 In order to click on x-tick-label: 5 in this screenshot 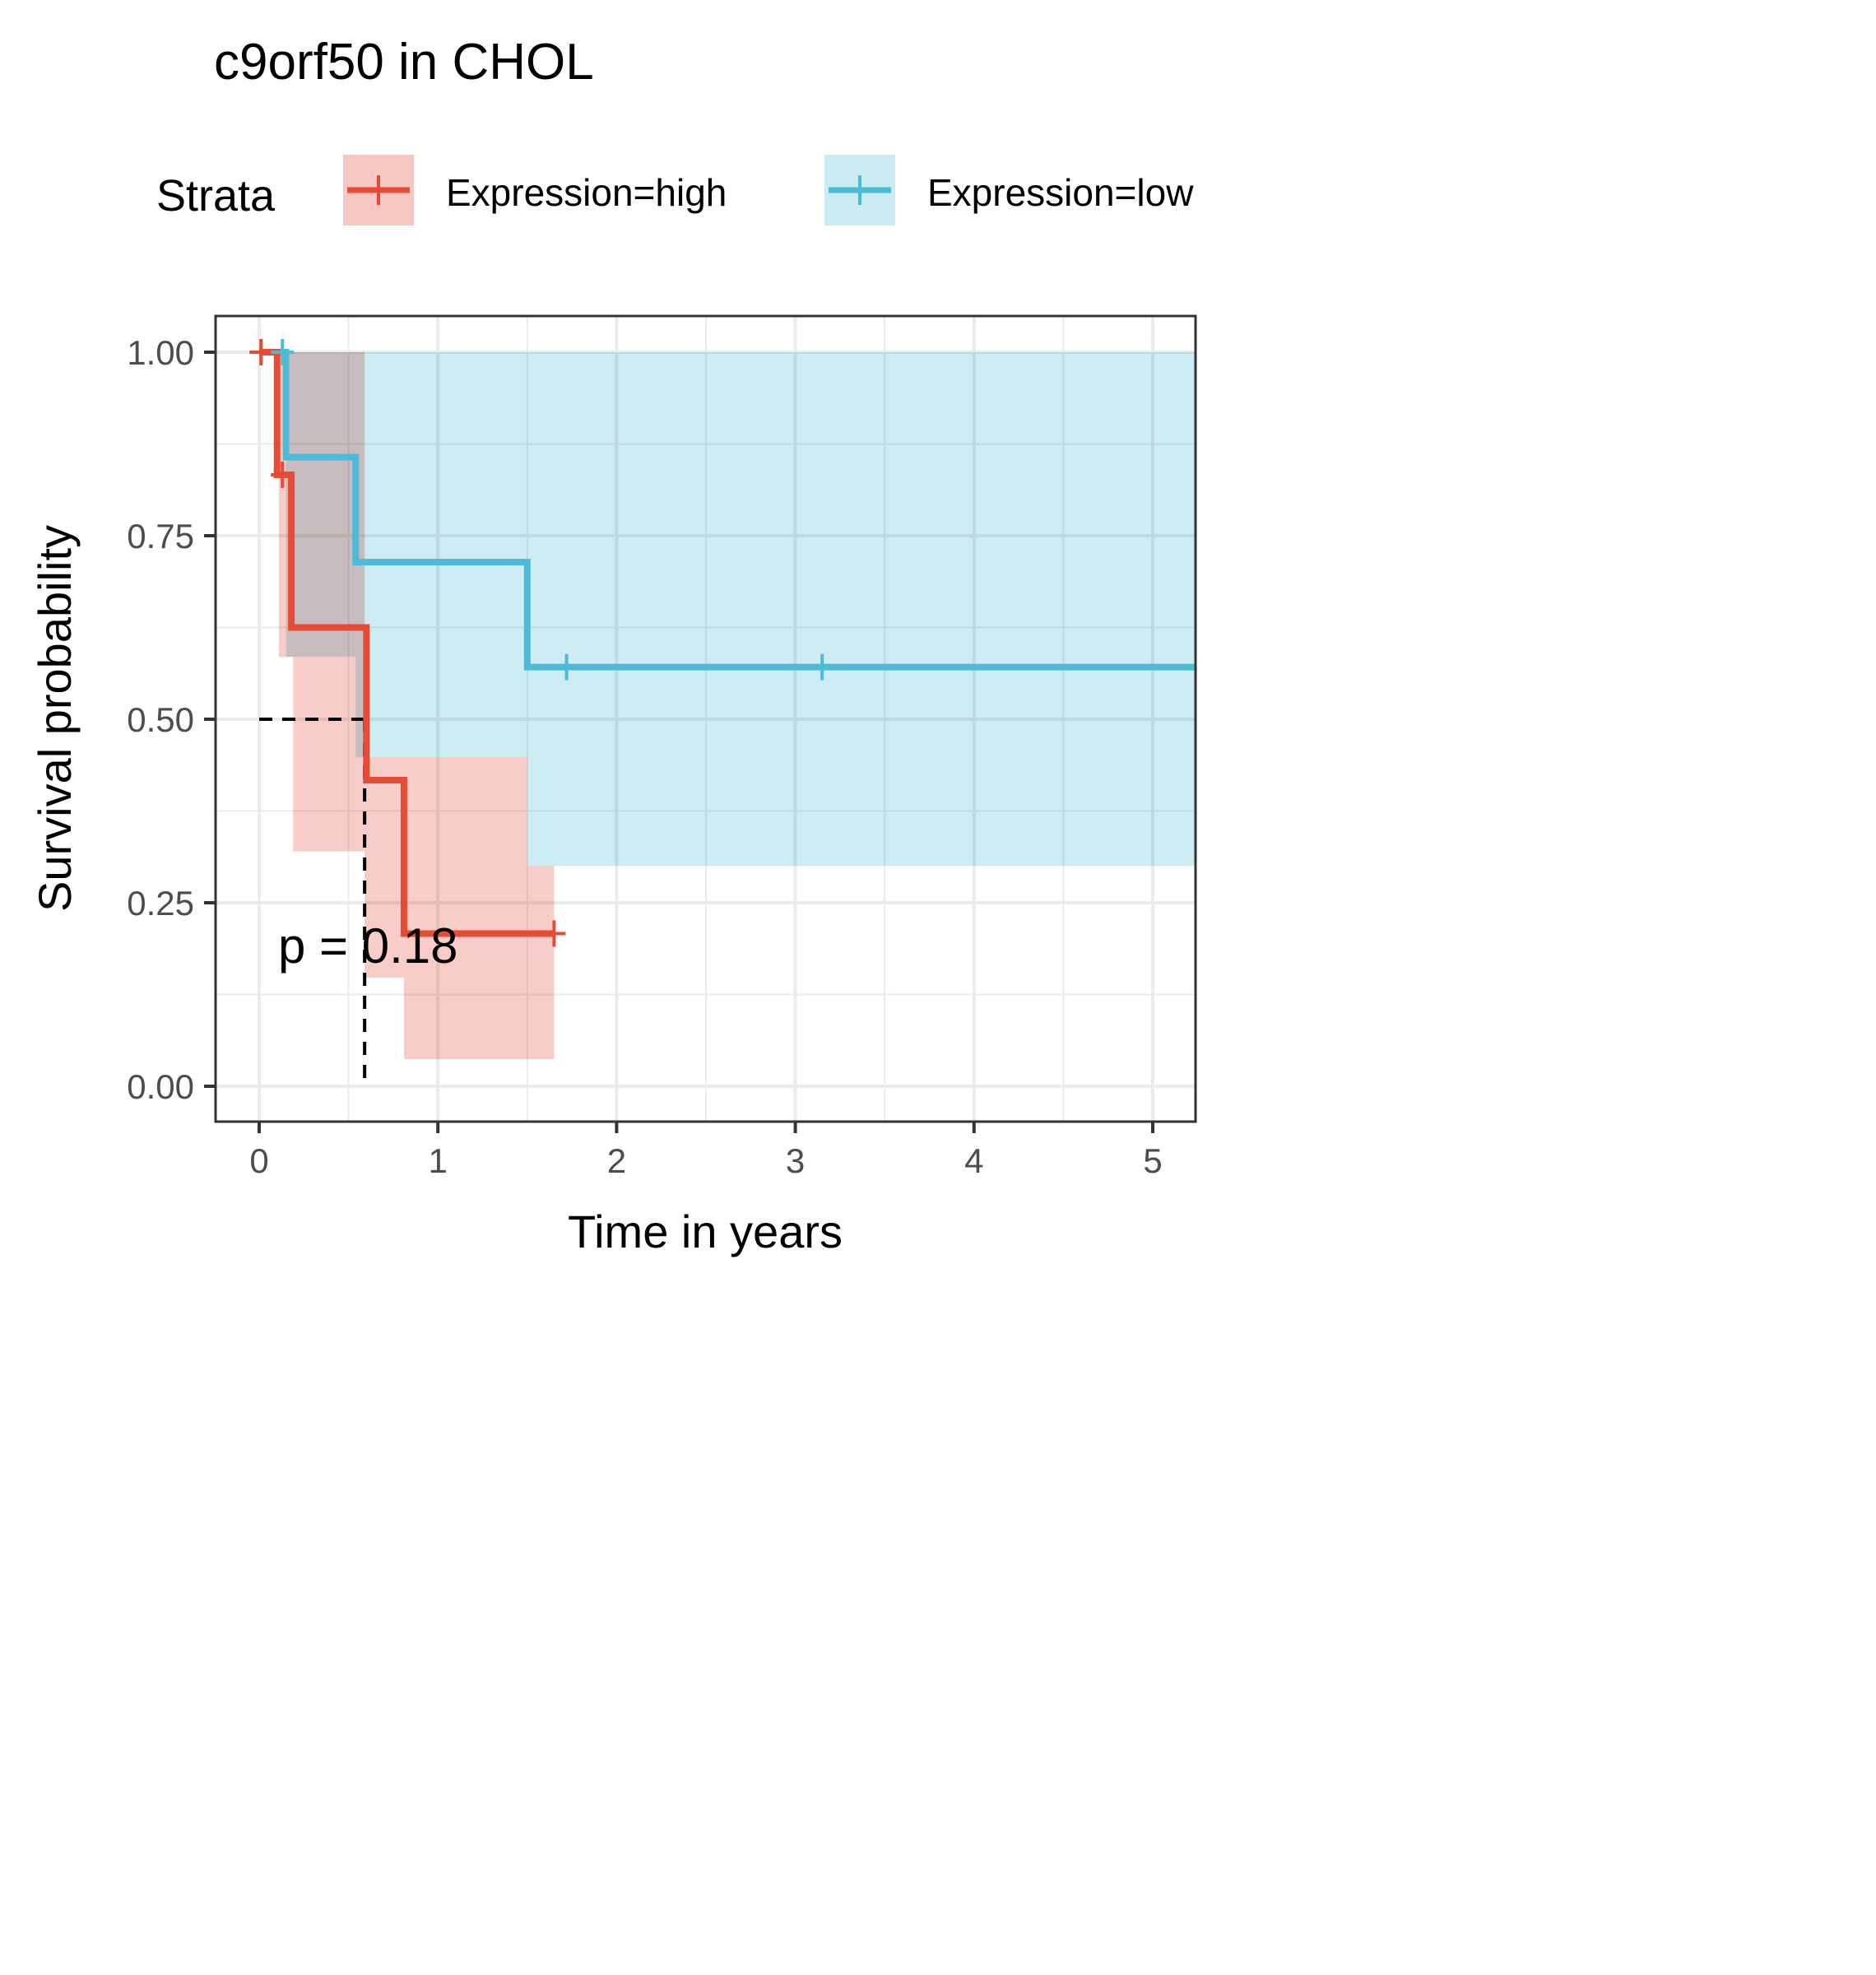, I will do `click(1152, 1160)`.